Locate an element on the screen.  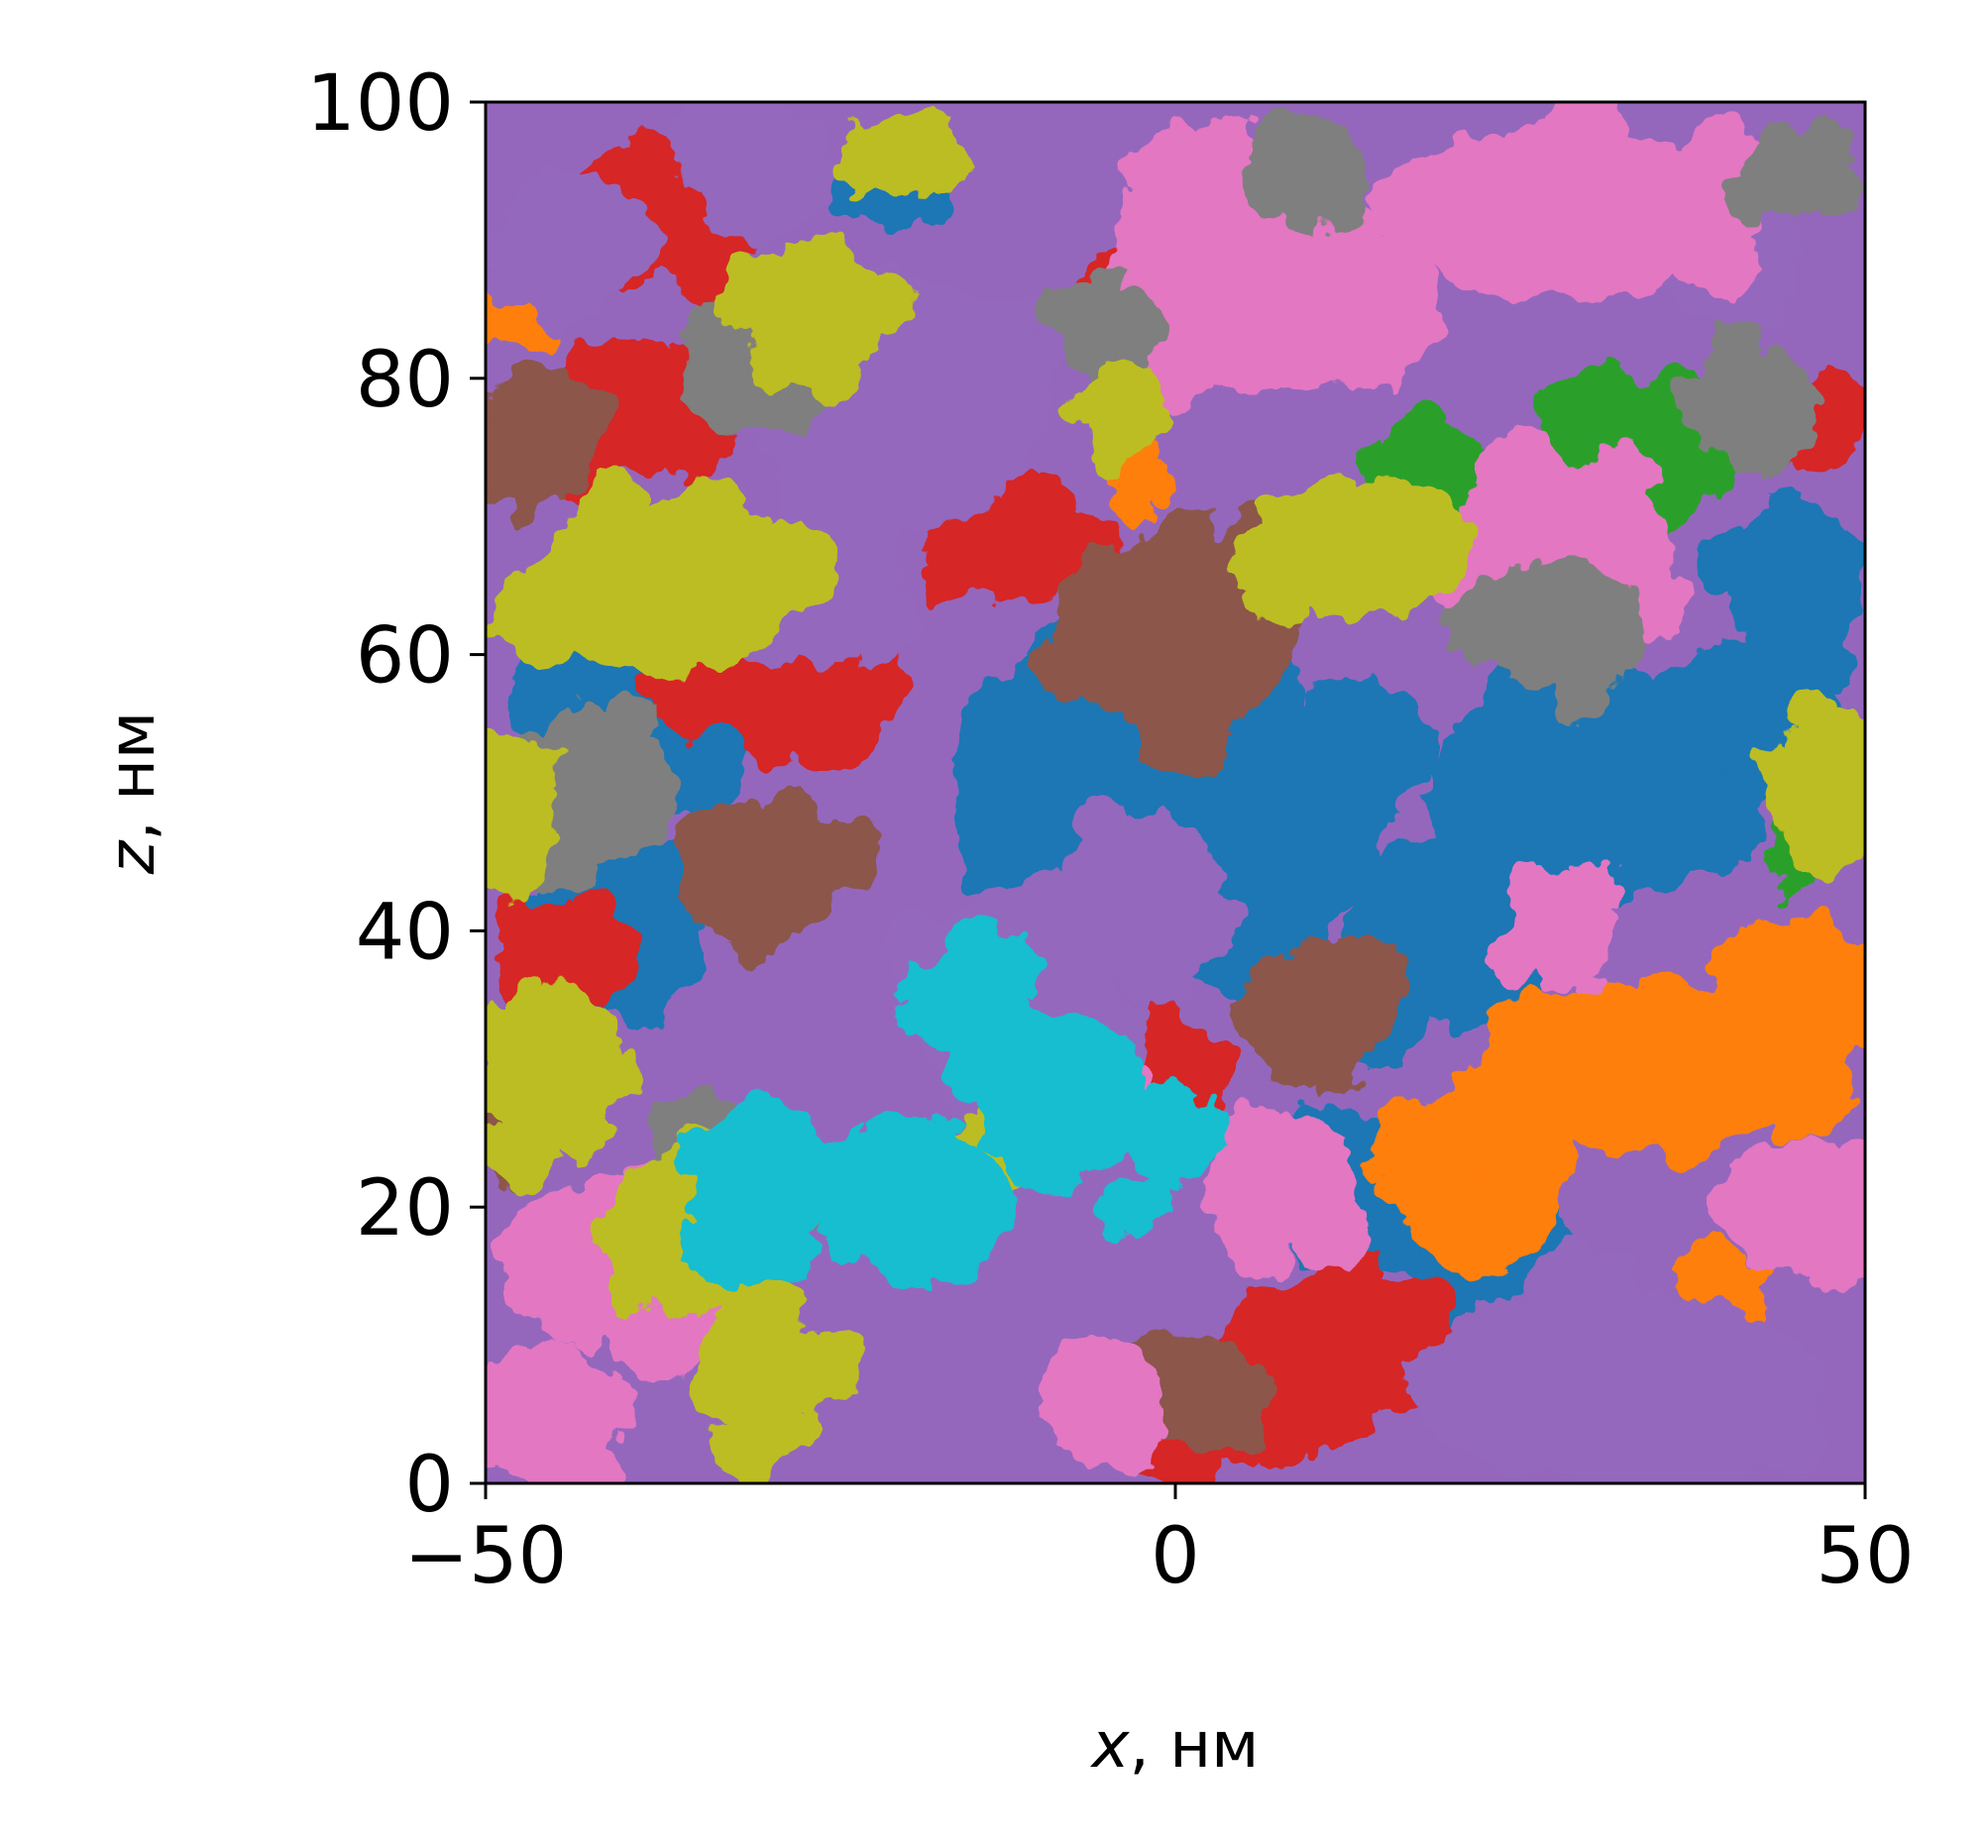
x-tick-label: 50 is located at coordinates (1865, 1556).